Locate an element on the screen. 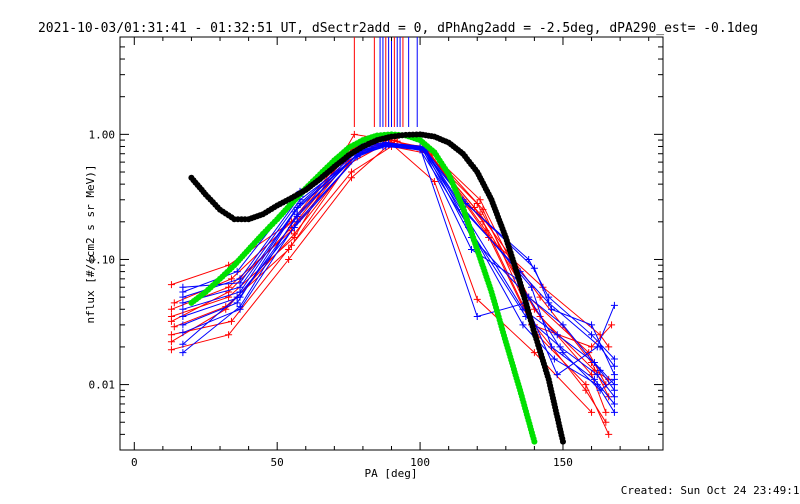 The image size is (800, 504). x-tick-label: 150 is located at coordinates (563, 462).